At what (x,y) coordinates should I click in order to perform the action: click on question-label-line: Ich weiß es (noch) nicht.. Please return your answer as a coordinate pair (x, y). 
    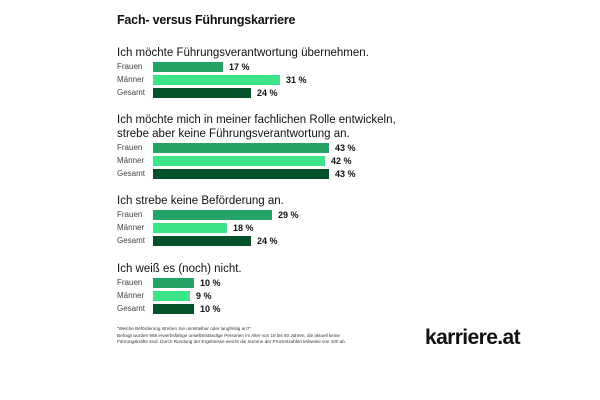
    Looking at the image, I should click on (179, 269).